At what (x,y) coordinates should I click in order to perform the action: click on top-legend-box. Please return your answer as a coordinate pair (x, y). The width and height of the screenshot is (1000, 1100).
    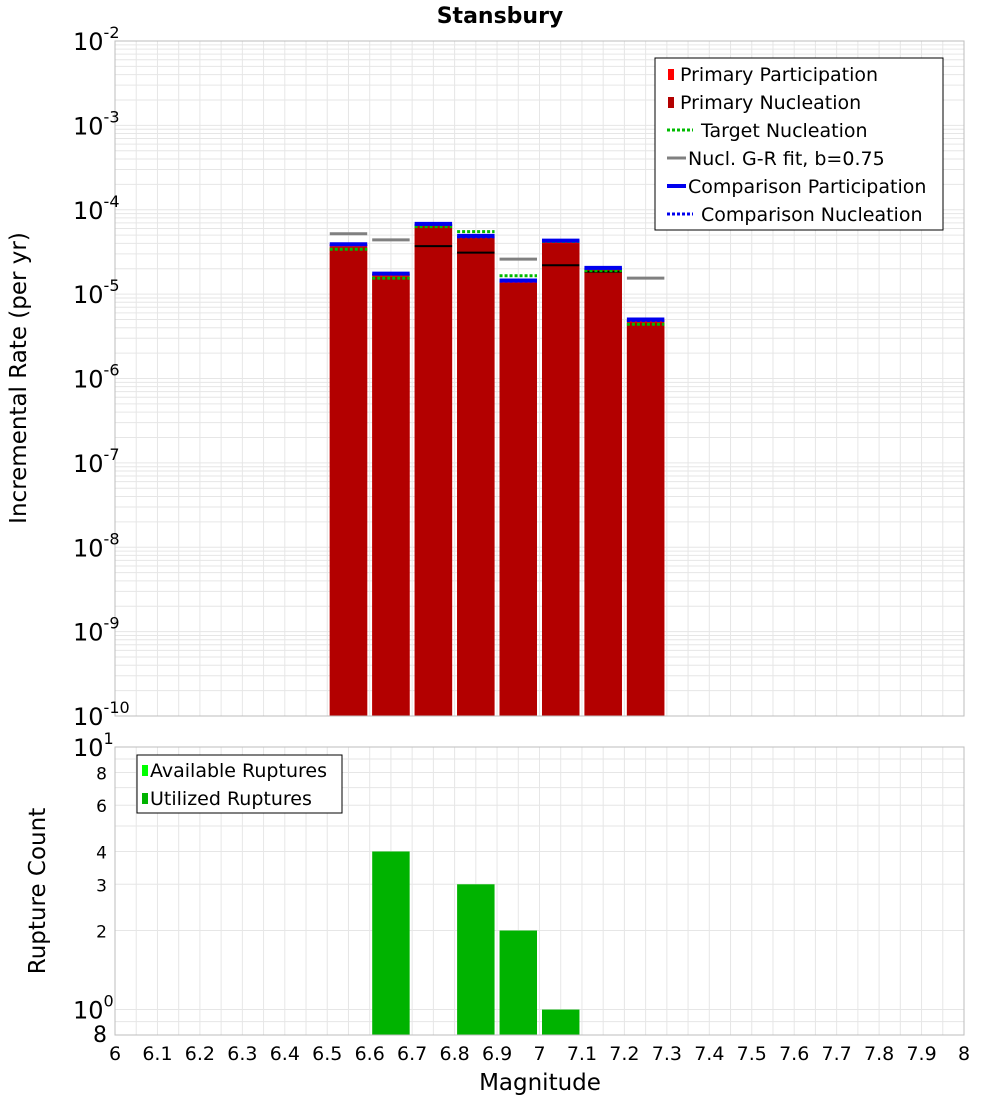
    Looking at the image, I should click on (799, 144).